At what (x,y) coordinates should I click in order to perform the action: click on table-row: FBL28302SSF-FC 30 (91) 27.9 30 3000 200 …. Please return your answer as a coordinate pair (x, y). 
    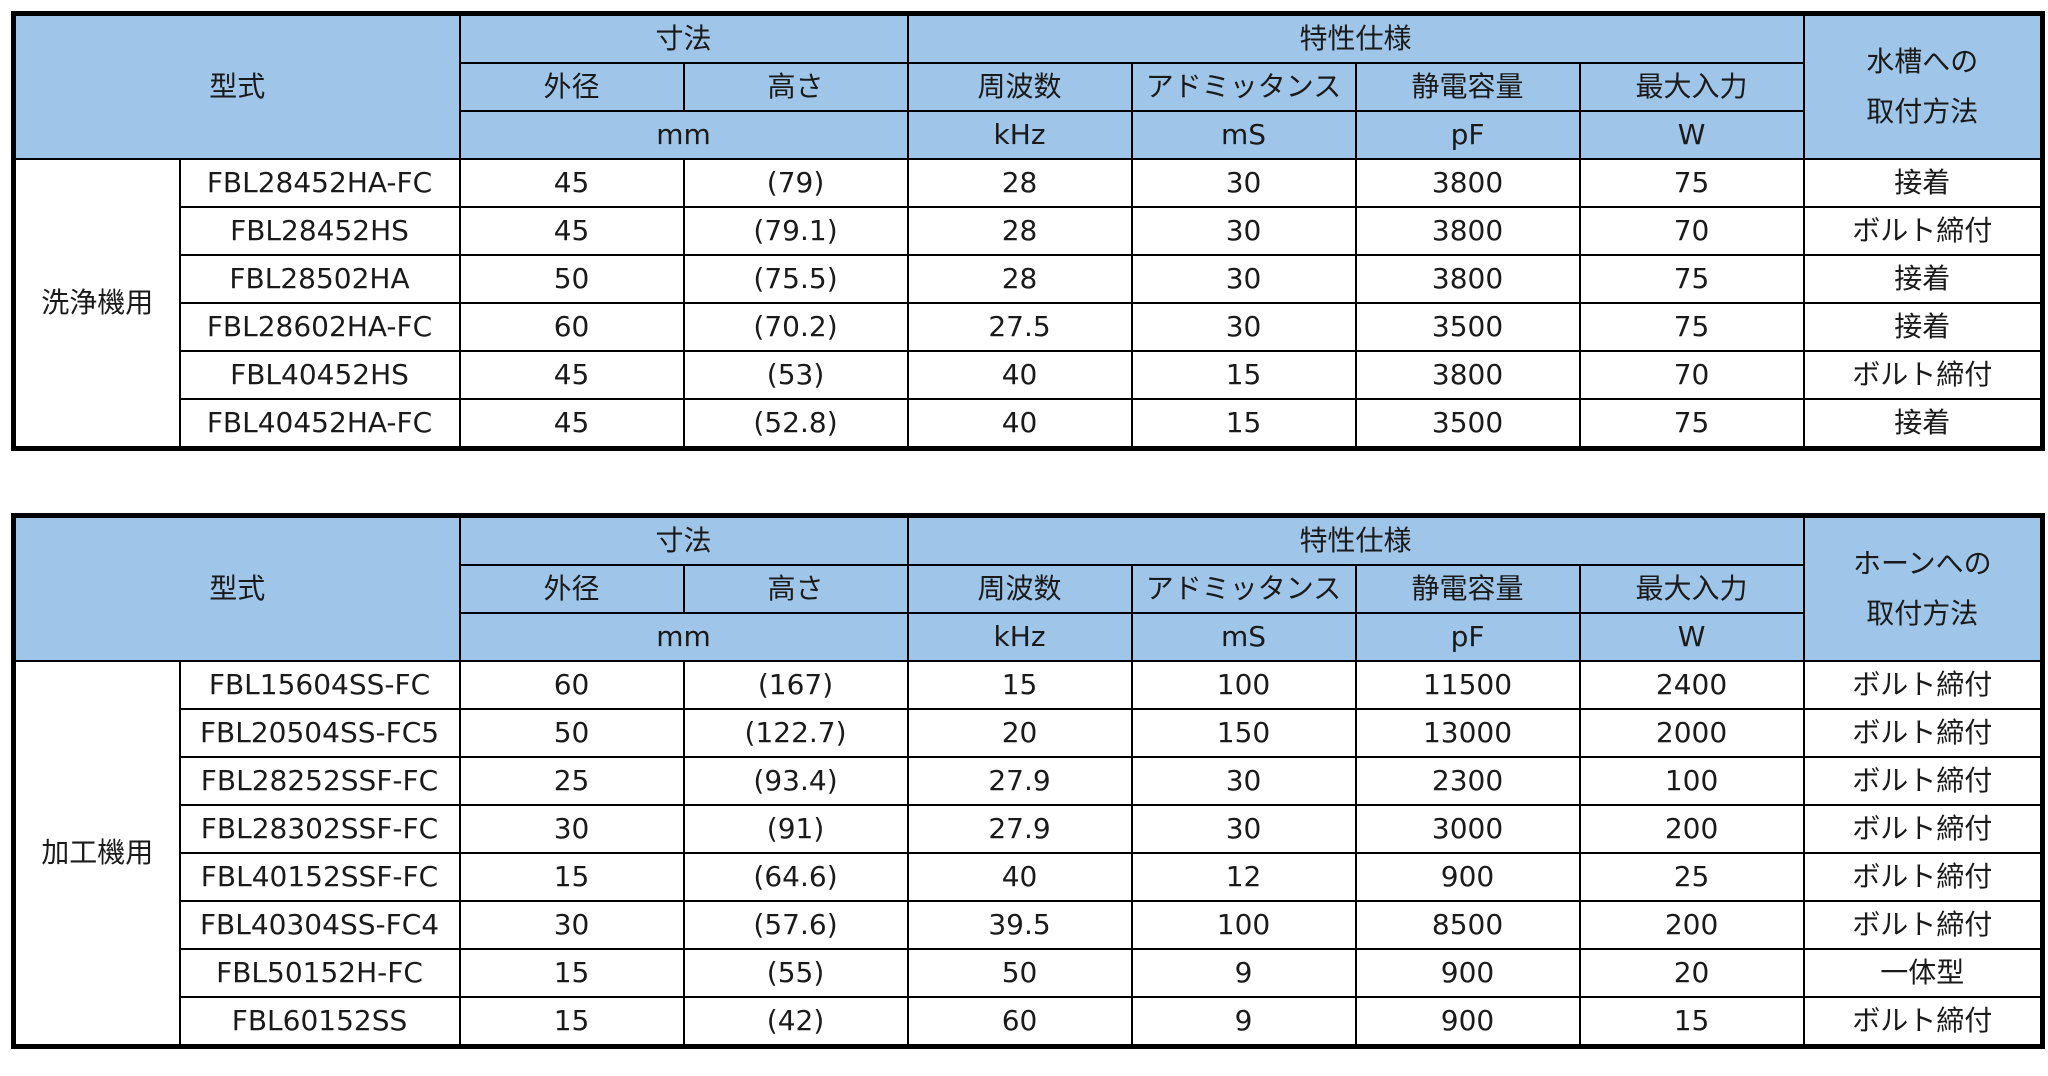
    Looking at the image, I should click on (1029, 829).